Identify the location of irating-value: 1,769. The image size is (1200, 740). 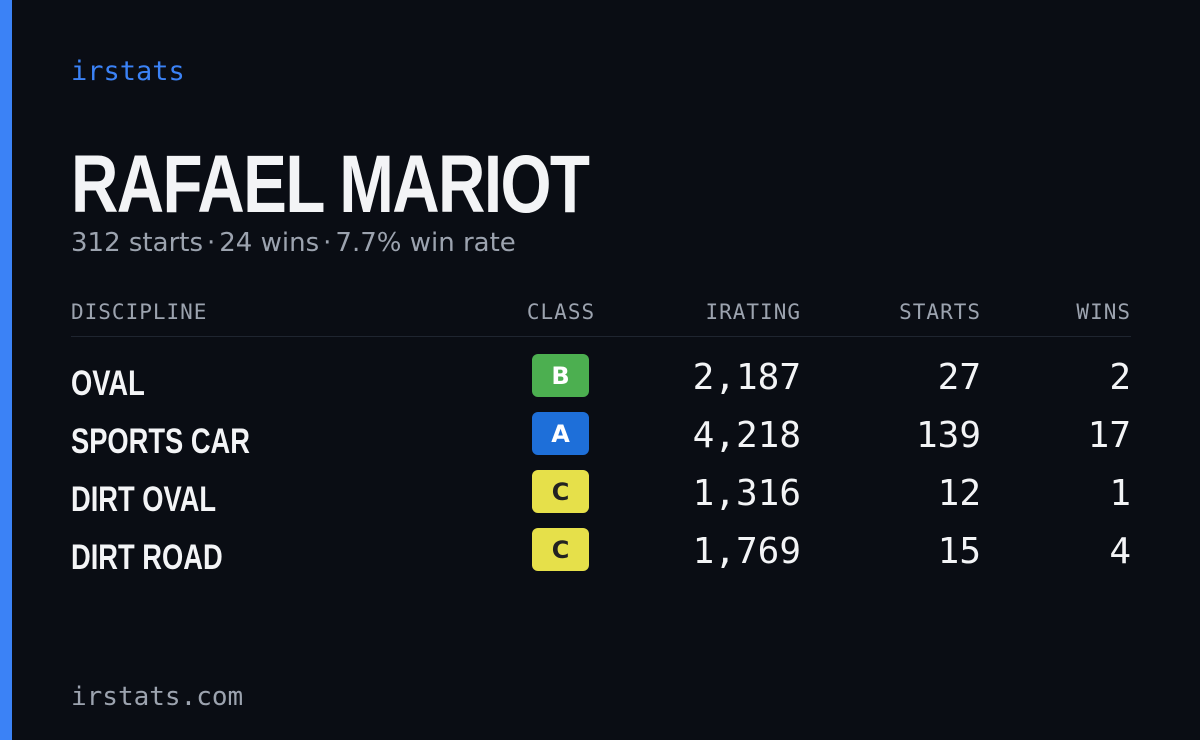
(746, 551).